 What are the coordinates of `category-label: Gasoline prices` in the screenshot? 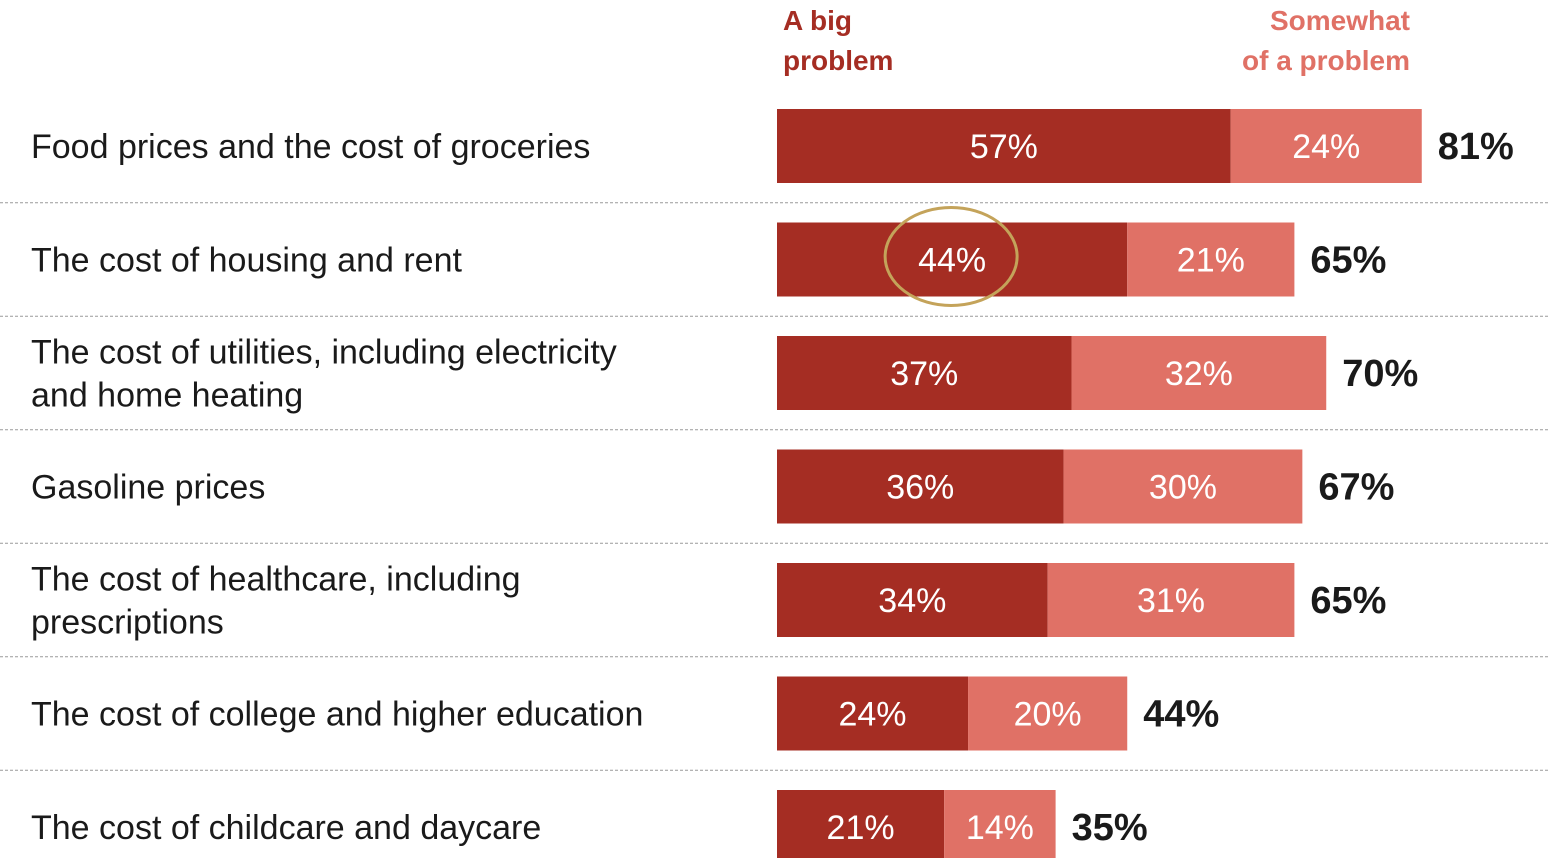 It's located at (148, 488).